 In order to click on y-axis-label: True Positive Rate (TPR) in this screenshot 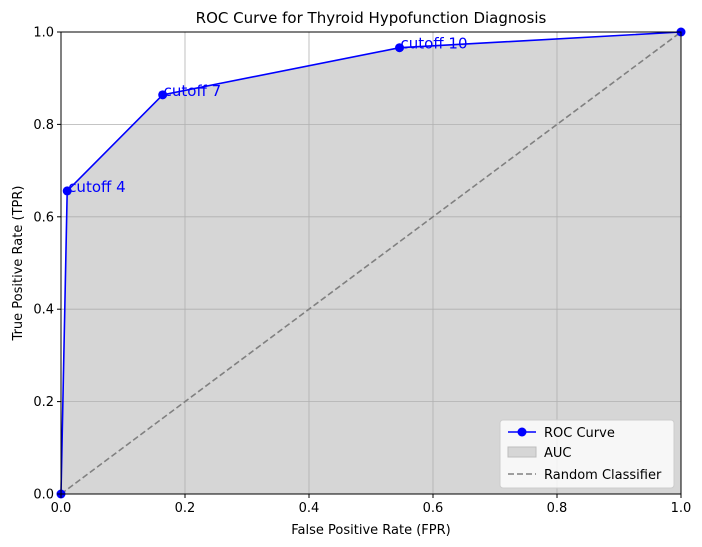, I will do `click(18, 264)`.